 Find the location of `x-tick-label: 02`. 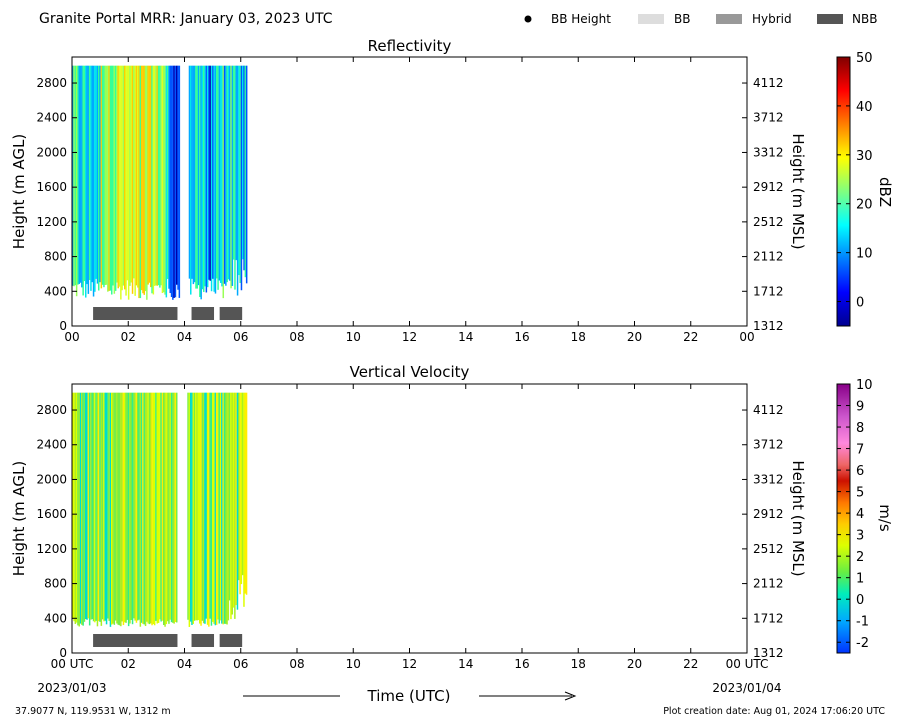

x-tick-label: 02 is located at coordinates (128, 664).